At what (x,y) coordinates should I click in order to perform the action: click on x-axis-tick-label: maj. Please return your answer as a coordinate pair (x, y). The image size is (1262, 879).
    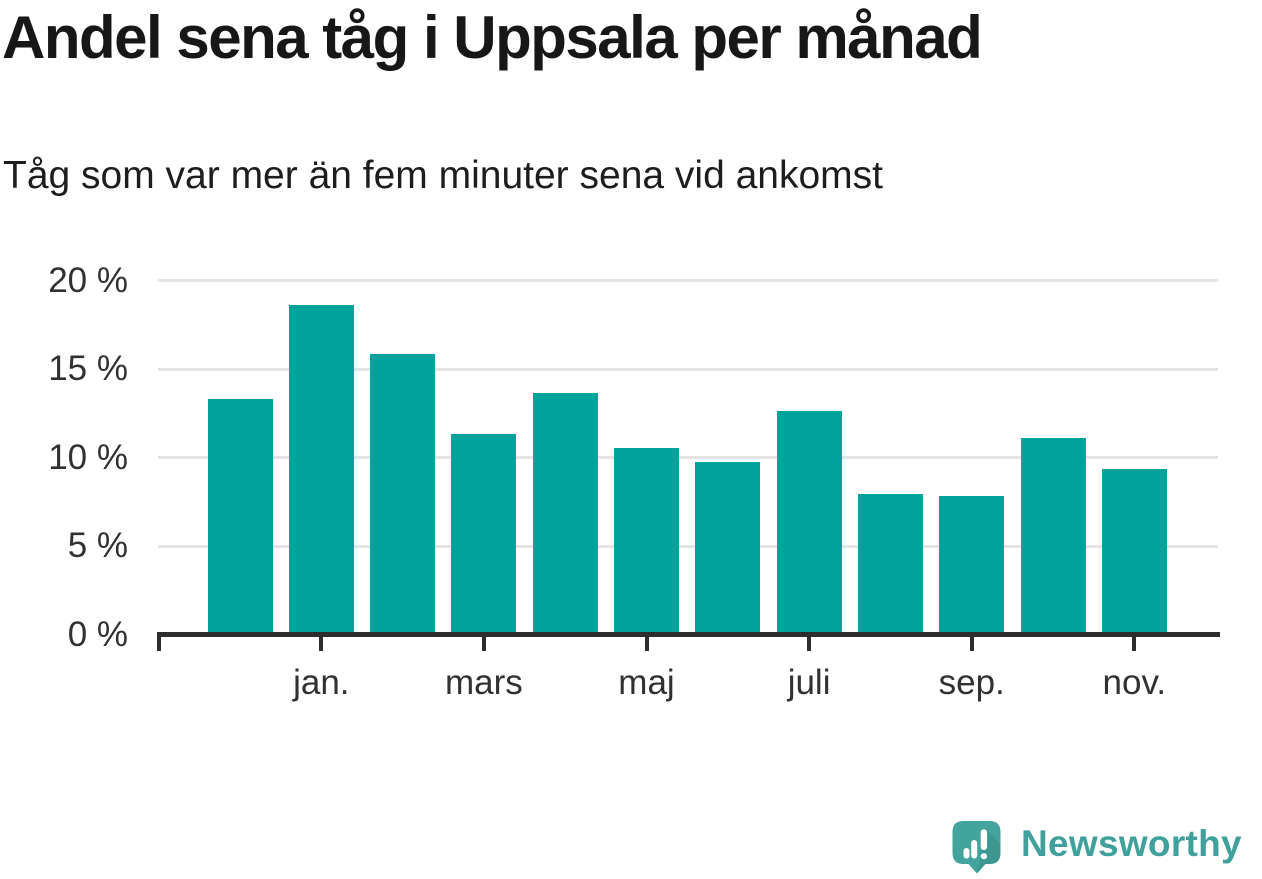
    Looking at the image, I should click on (646, 682).